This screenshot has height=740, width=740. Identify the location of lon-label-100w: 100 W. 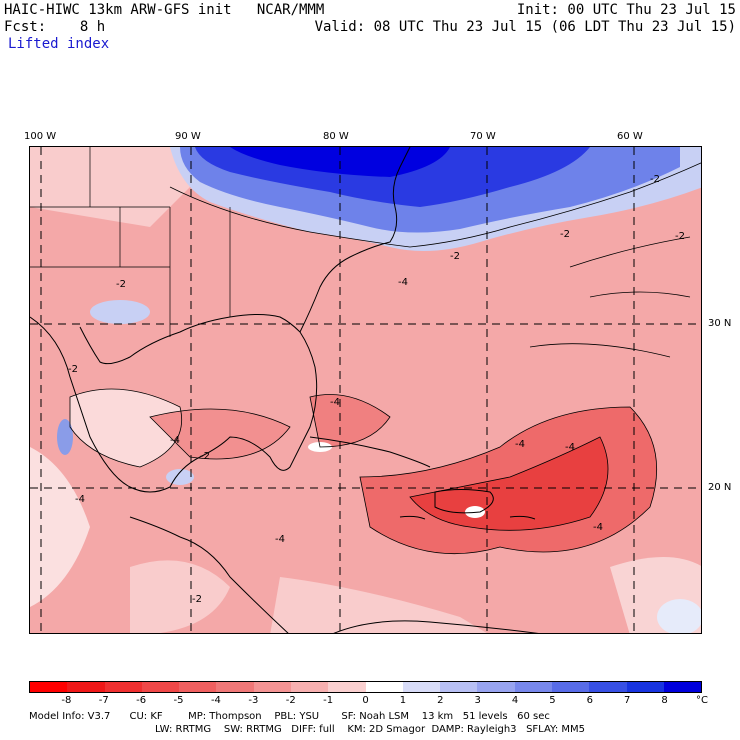
(40, 136).